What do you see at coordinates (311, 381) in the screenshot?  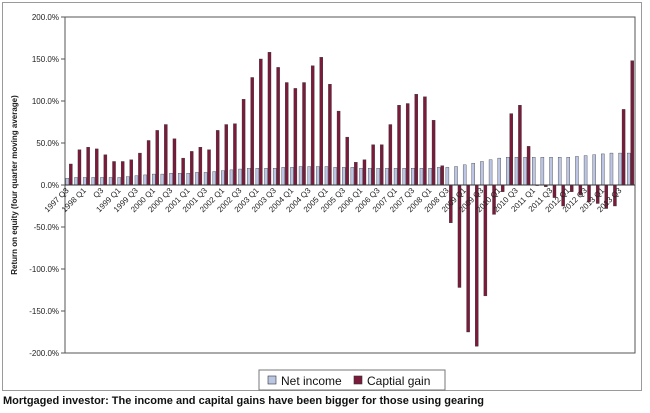 I see `legend-label-net-income: Net income` at bounding box center [311, 381].